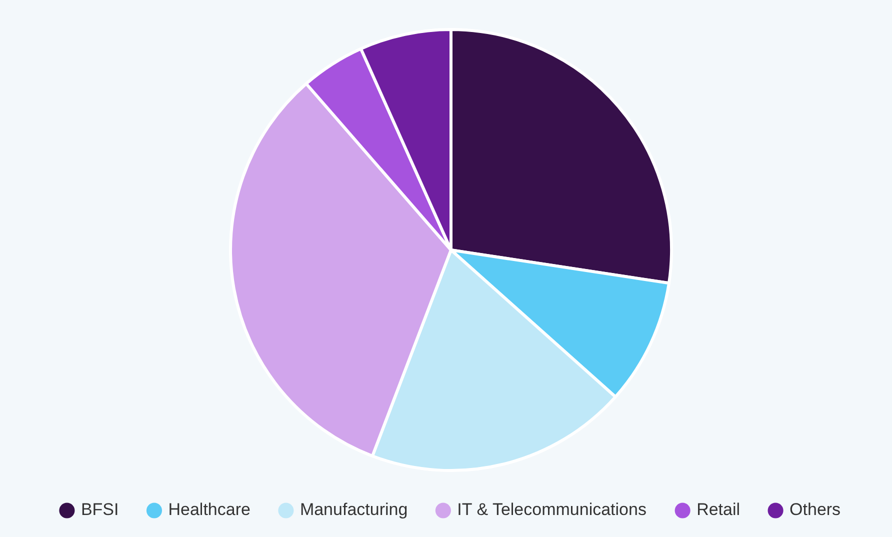  Describe the element at coordinates (99, 510) in the screenshot. I see `legend-label: BFSI` at that location.